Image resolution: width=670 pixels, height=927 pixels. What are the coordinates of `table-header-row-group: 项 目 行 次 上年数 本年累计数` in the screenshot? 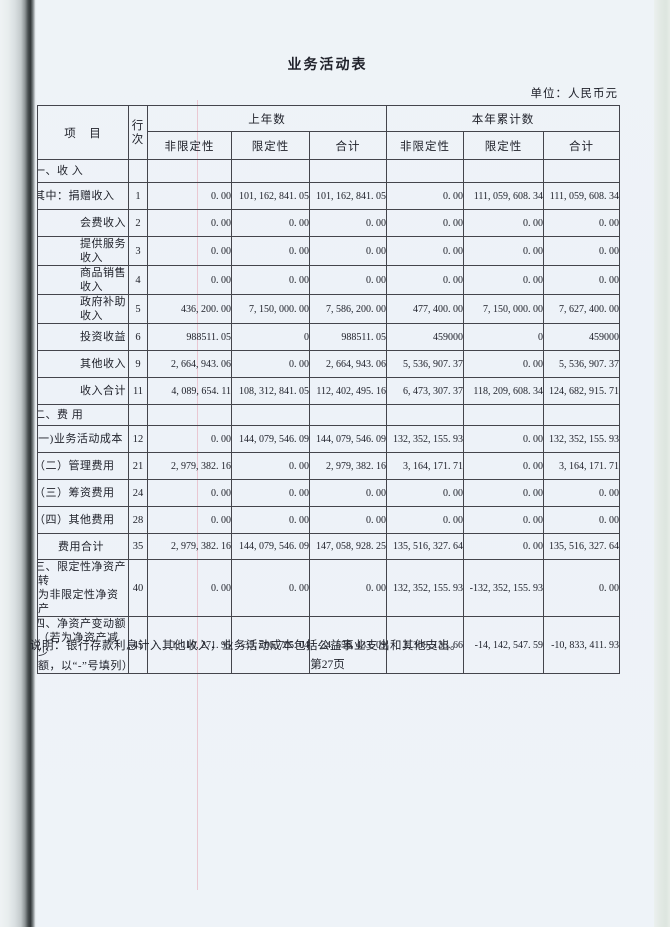 It's located at (329, 132).